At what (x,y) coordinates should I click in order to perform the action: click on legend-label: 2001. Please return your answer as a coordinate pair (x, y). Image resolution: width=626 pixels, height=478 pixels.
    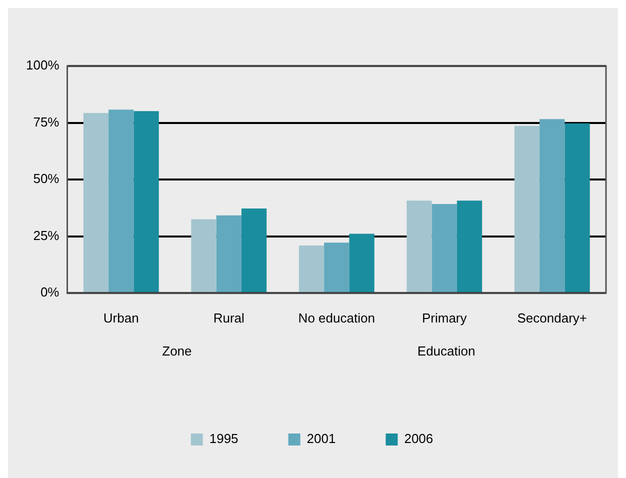
    Looking at the image, I should click on (321, 438).